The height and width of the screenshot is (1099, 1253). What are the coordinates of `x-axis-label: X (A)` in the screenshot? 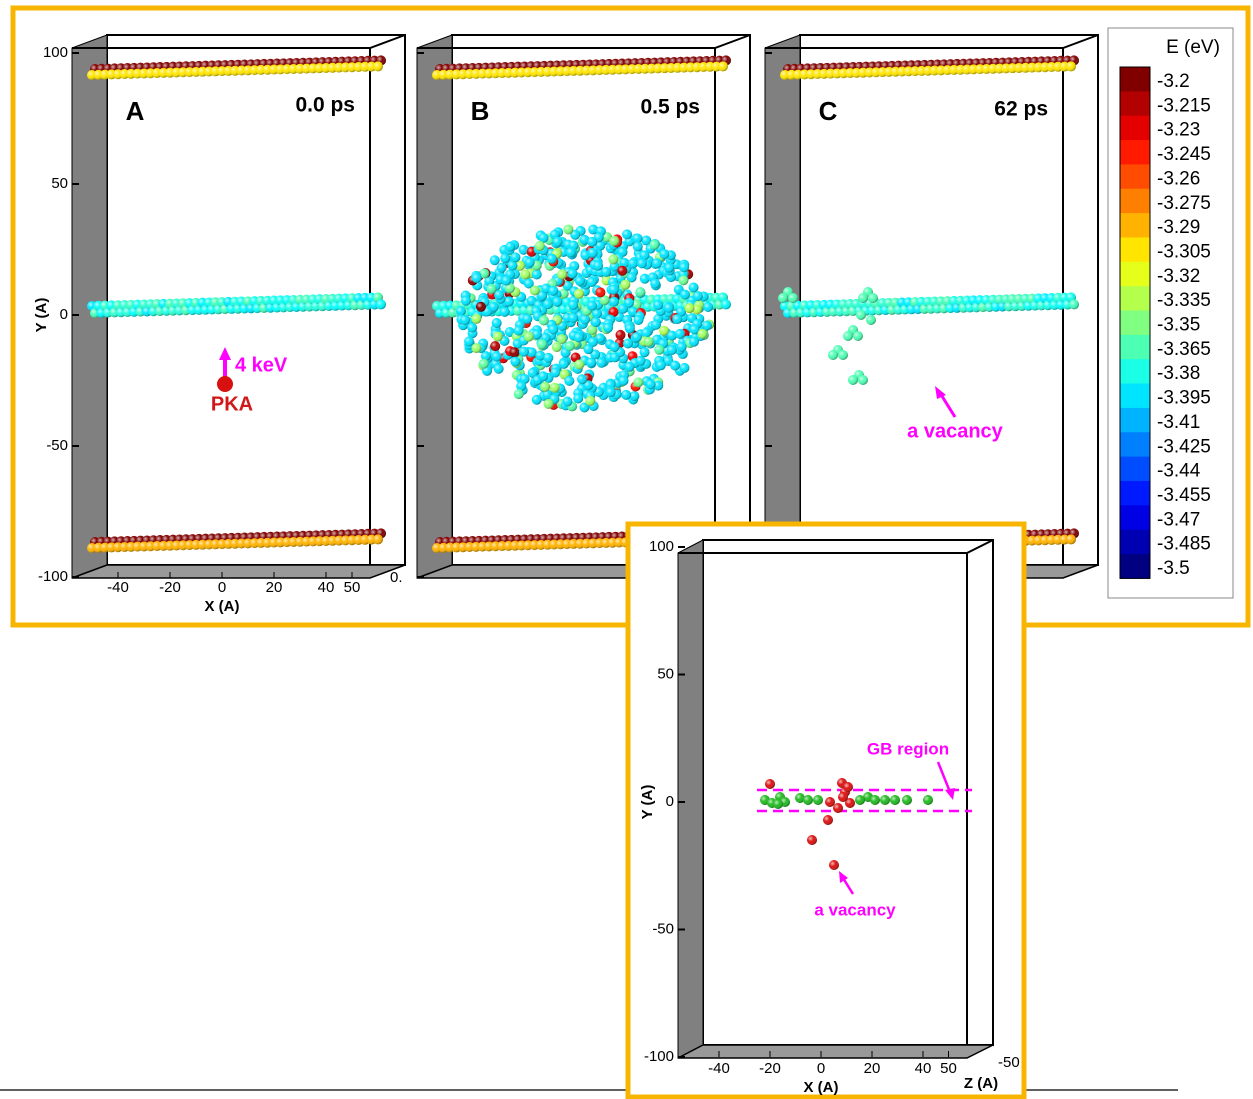 It's located at (222, 606).